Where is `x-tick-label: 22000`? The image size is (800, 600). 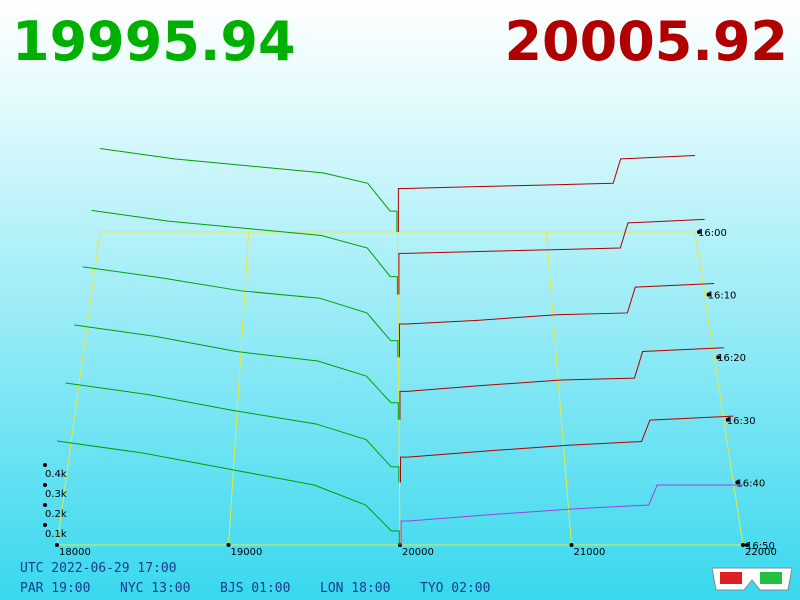
x-tick-label: 22000 is located at coordinates (761, 552).